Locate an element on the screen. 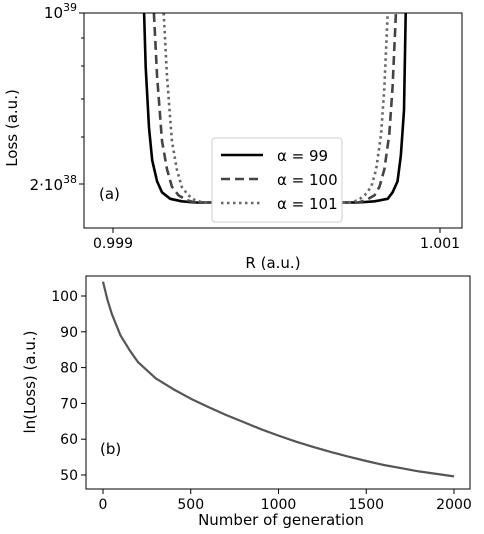  panel-a-y-tick-label-0: 1039 is located at coordinates (60, 11).